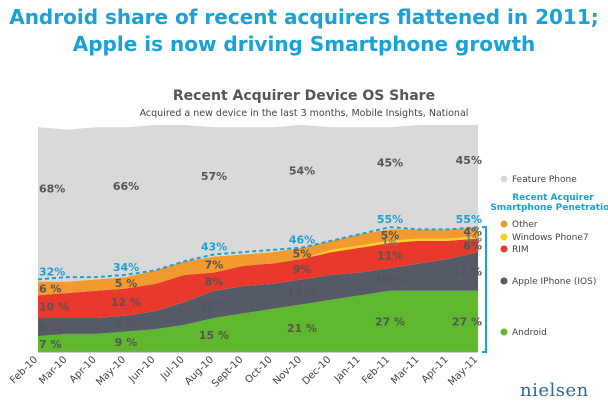  What do you see at coordinates (504, 249) in the screenshot?
I see `legend-marker-rim` at bounding box center [504, 249].